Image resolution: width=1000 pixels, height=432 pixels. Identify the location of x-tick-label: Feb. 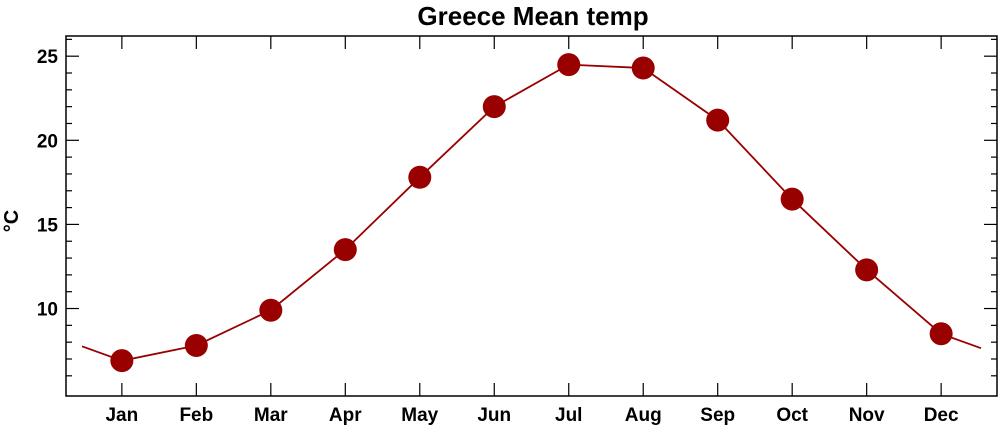
(196, 415).